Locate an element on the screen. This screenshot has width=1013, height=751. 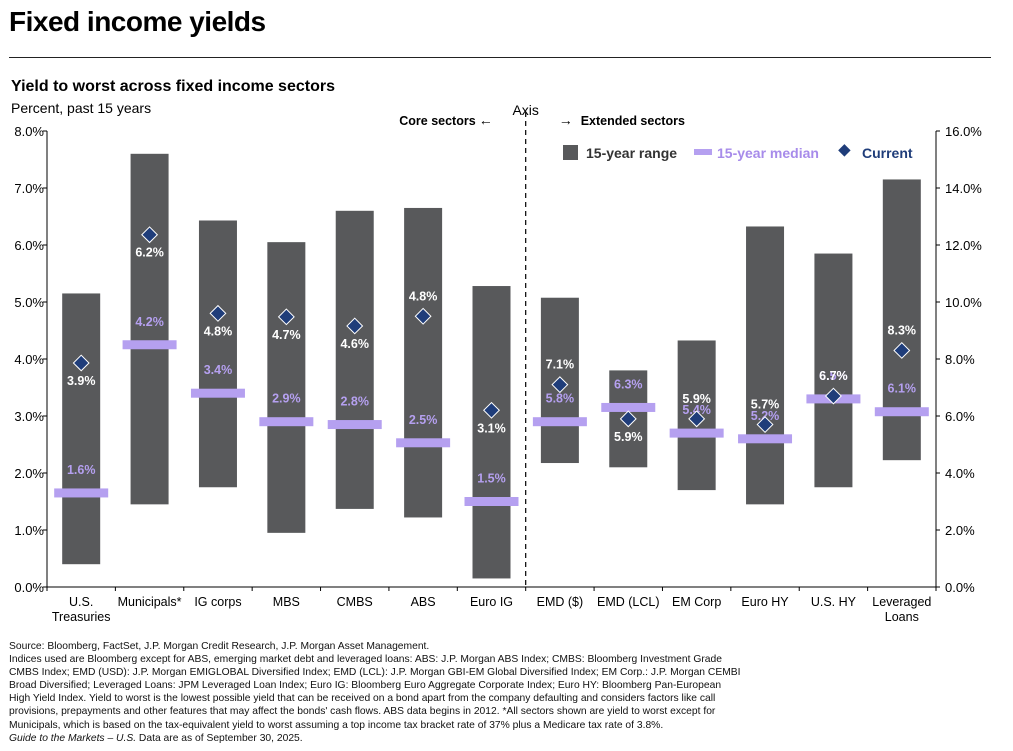
right-arrow-icon: → is located at coordinates (566, 120).